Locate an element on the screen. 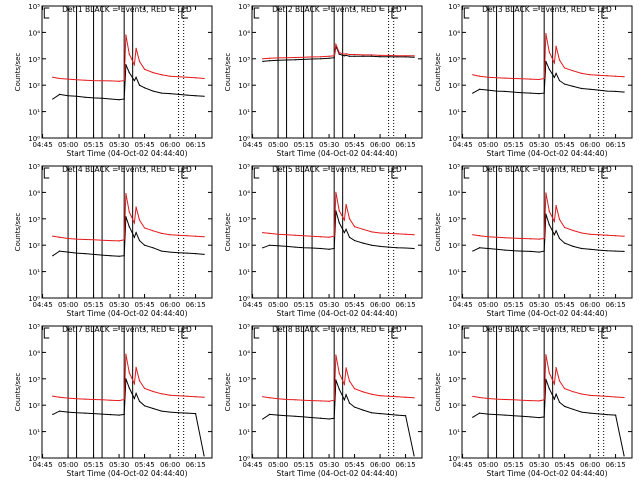 The image size is (640, 480). panel-title: Det 9 BLACK = Events, RED = LLD is located at coordinates (547, 329).